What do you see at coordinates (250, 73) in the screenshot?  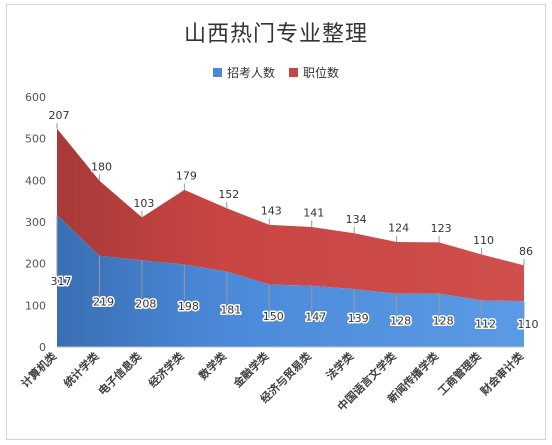 I see `legend-label: 招考人数` at bounding box center [250, 73].